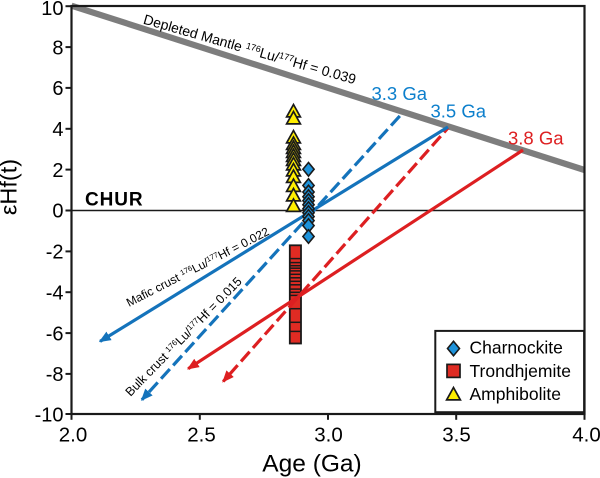 This screenshot has height=478, width=600. Describe the element at coordinates (11, 187) in the screenshot. I see `svg-text: εHf(t)` at that location.